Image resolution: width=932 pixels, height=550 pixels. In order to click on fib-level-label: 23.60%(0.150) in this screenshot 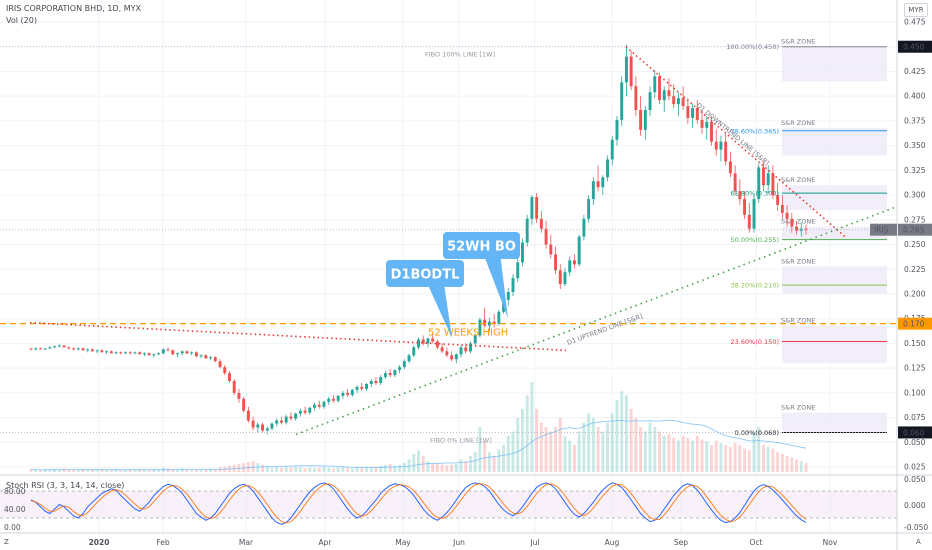, I will do `click(755, 342)`.